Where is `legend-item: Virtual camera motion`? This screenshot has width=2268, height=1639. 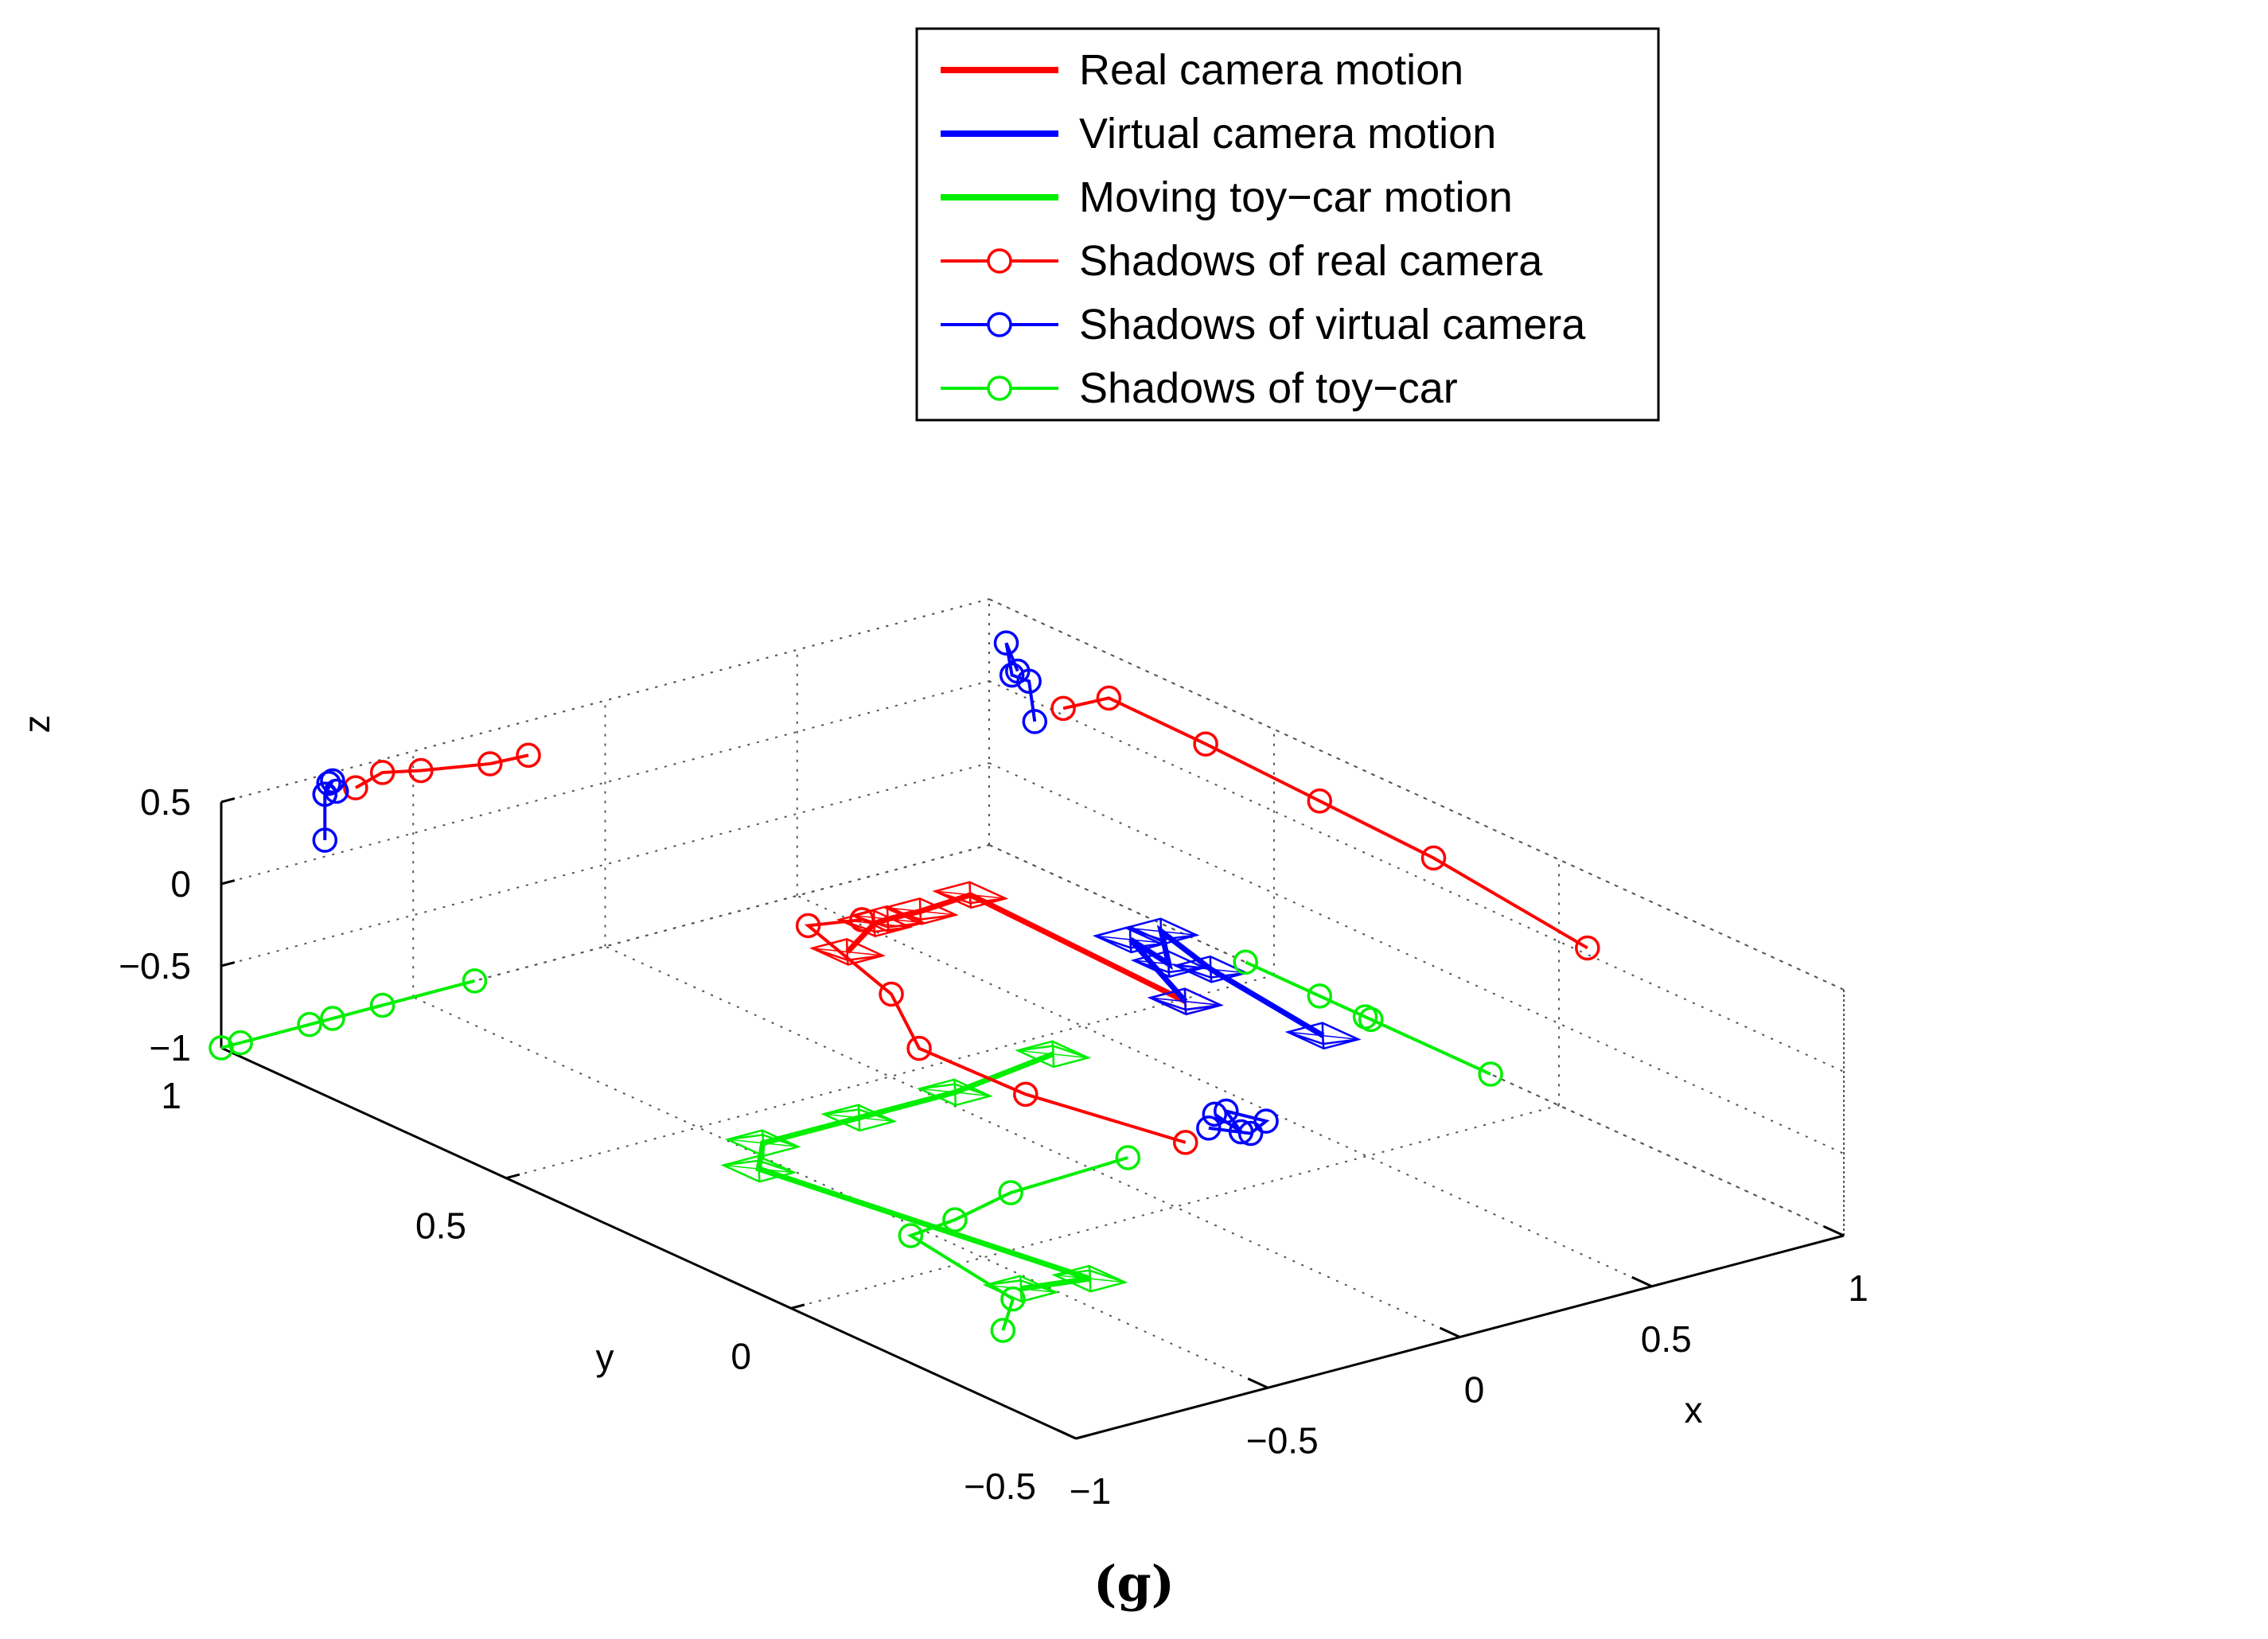 legend-item: Virtual camera motion is located at coordinates (1218, 134).